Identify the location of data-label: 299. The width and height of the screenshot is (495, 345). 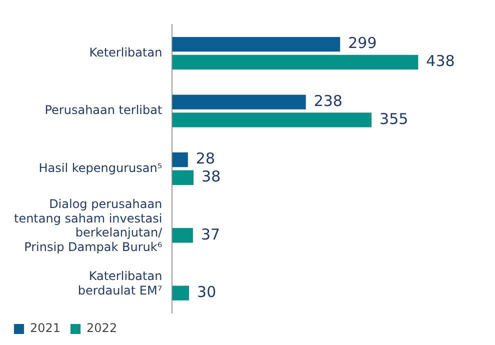
(362, 43).